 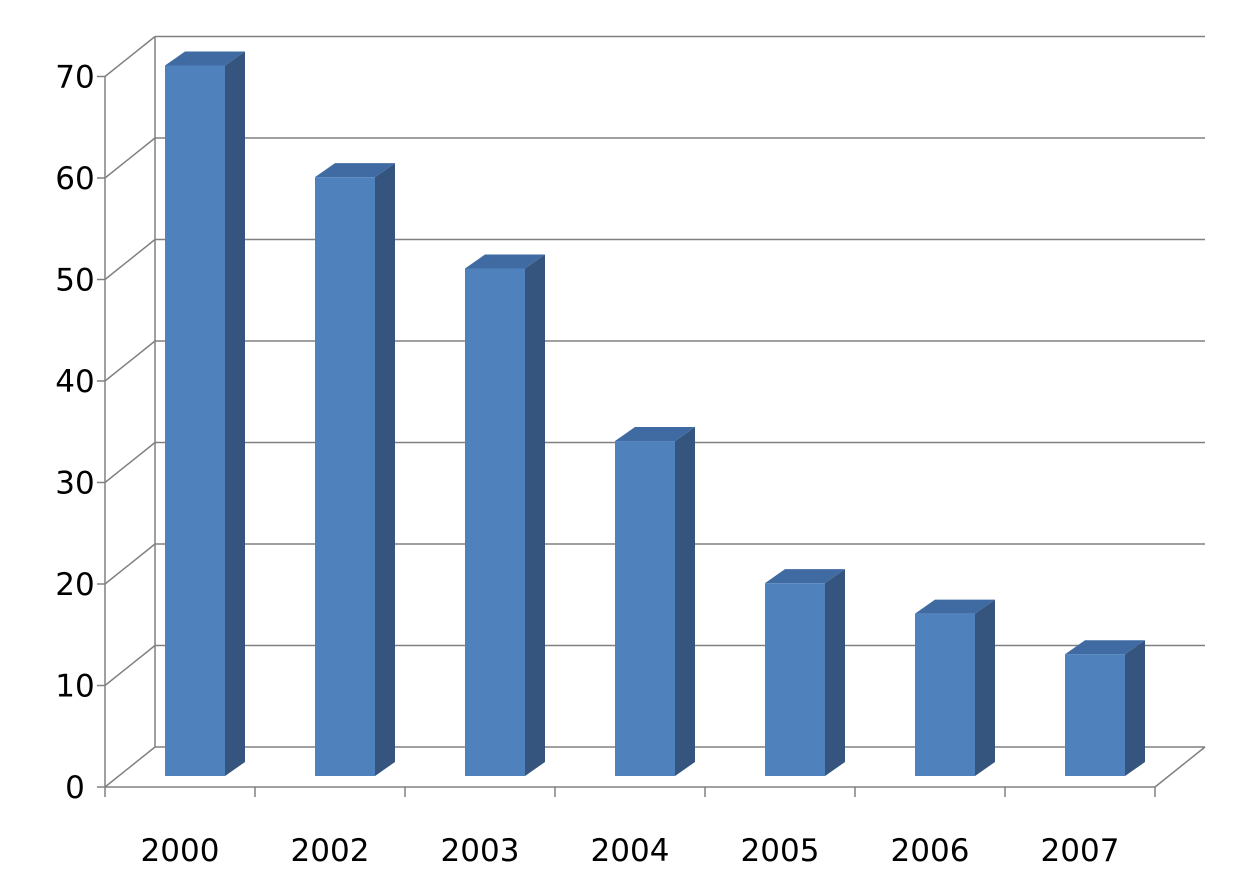 I want to click on x-tick-label: 2003, so click(x=480, y=851).